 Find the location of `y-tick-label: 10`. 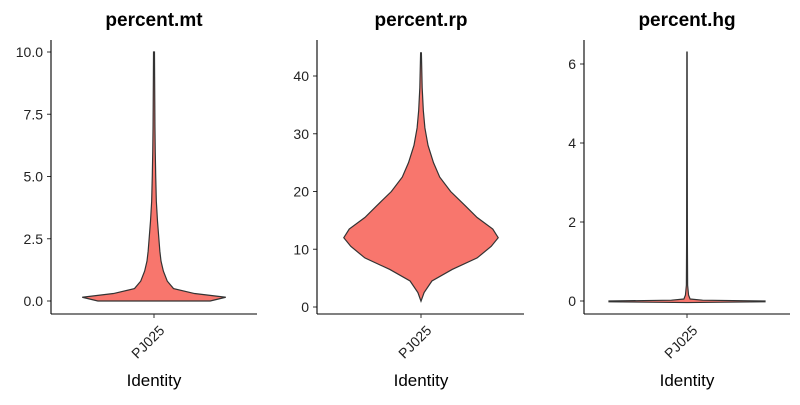

y-tick-label: 10 is located at coordinates (301, 249).